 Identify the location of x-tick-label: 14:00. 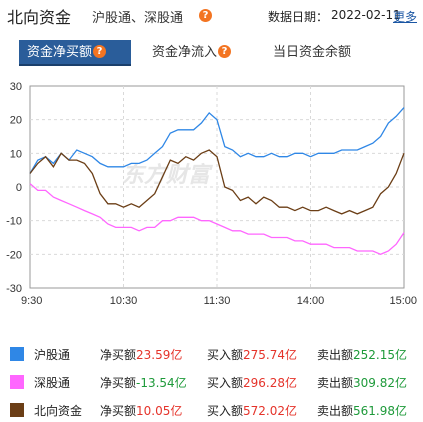
(311, 299).